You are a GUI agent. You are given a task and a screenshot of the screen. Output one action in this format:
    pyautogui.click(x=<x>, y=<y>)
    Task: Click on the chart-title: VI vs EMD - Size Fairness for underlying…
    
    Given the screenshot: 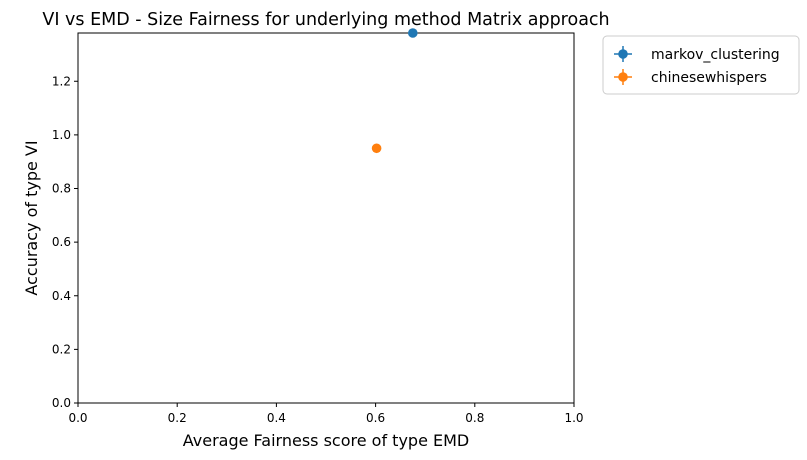 What is the action you would take?
    pyautogui.click(x=325, y=20)
    